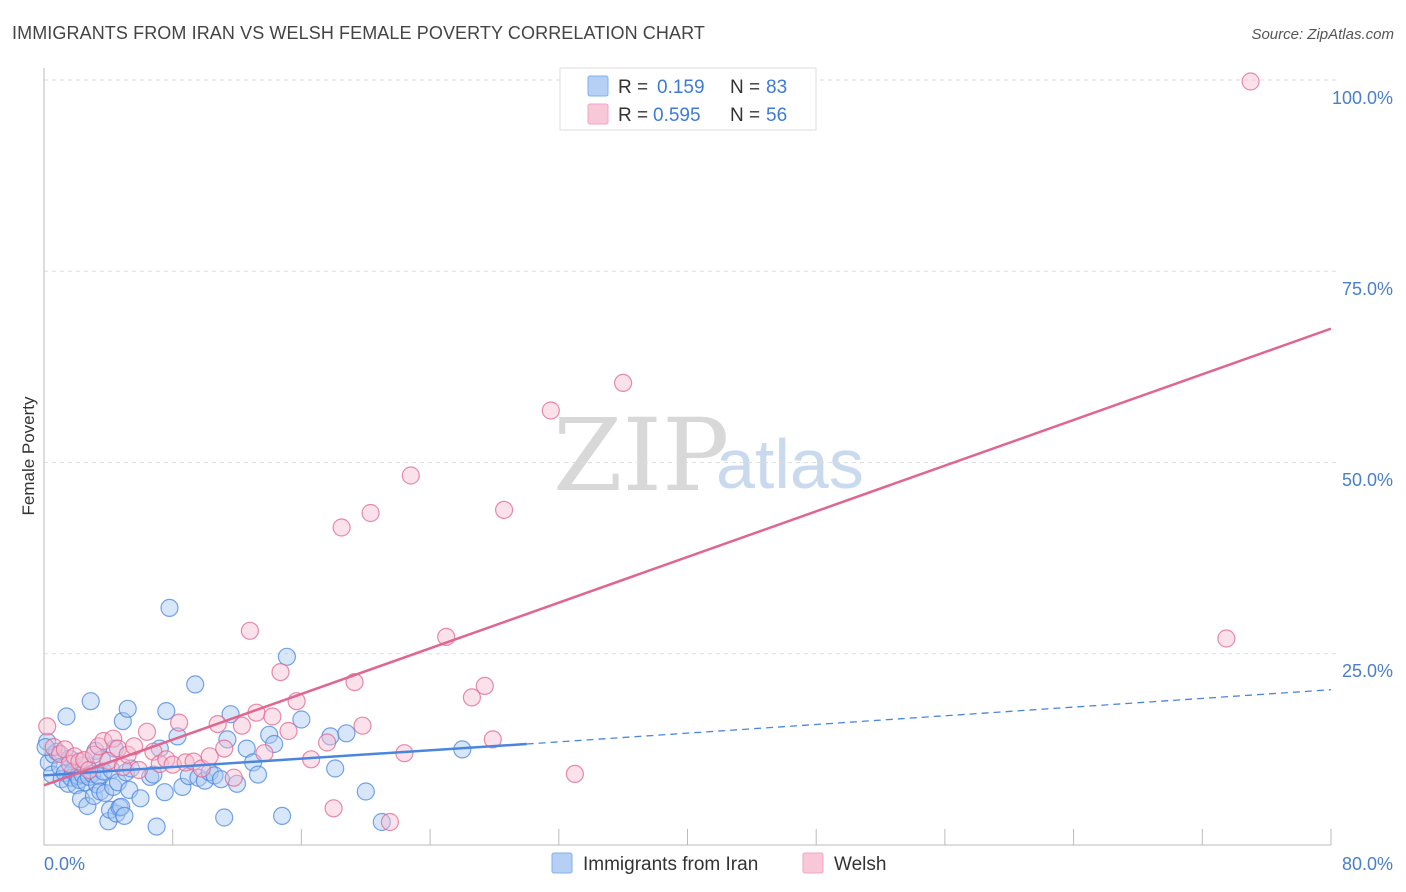  I want to click on x-tick-marks, so click(752, 837).